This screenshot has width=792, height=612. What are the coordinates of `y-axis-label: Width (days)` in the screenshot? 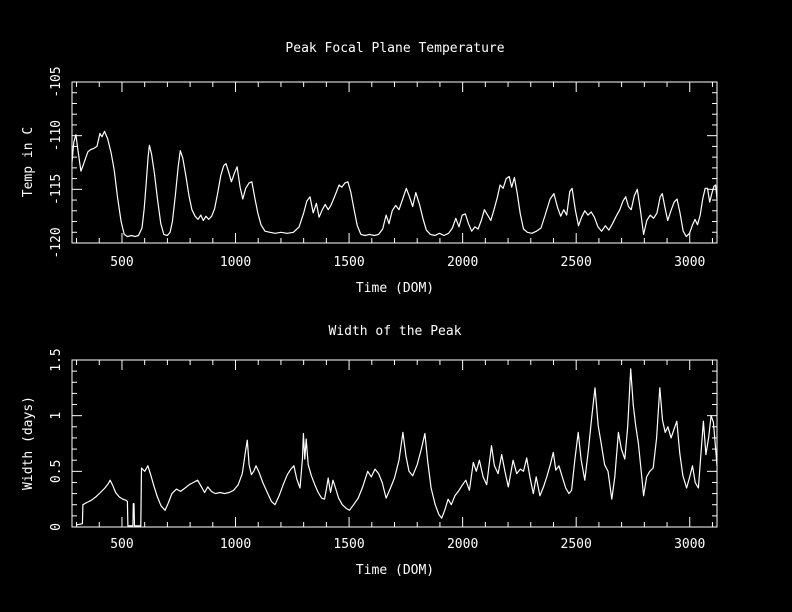 It's located at (28, 443).